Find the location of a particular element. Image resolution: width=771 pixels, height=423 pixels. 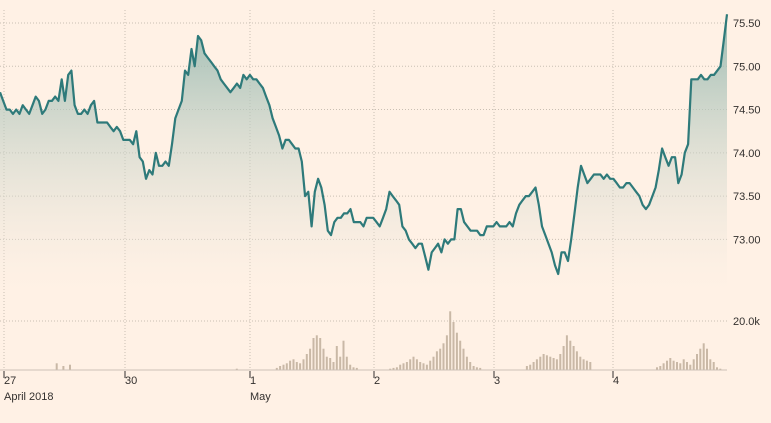

day-label: 27 is located at coordinates (10, 381).